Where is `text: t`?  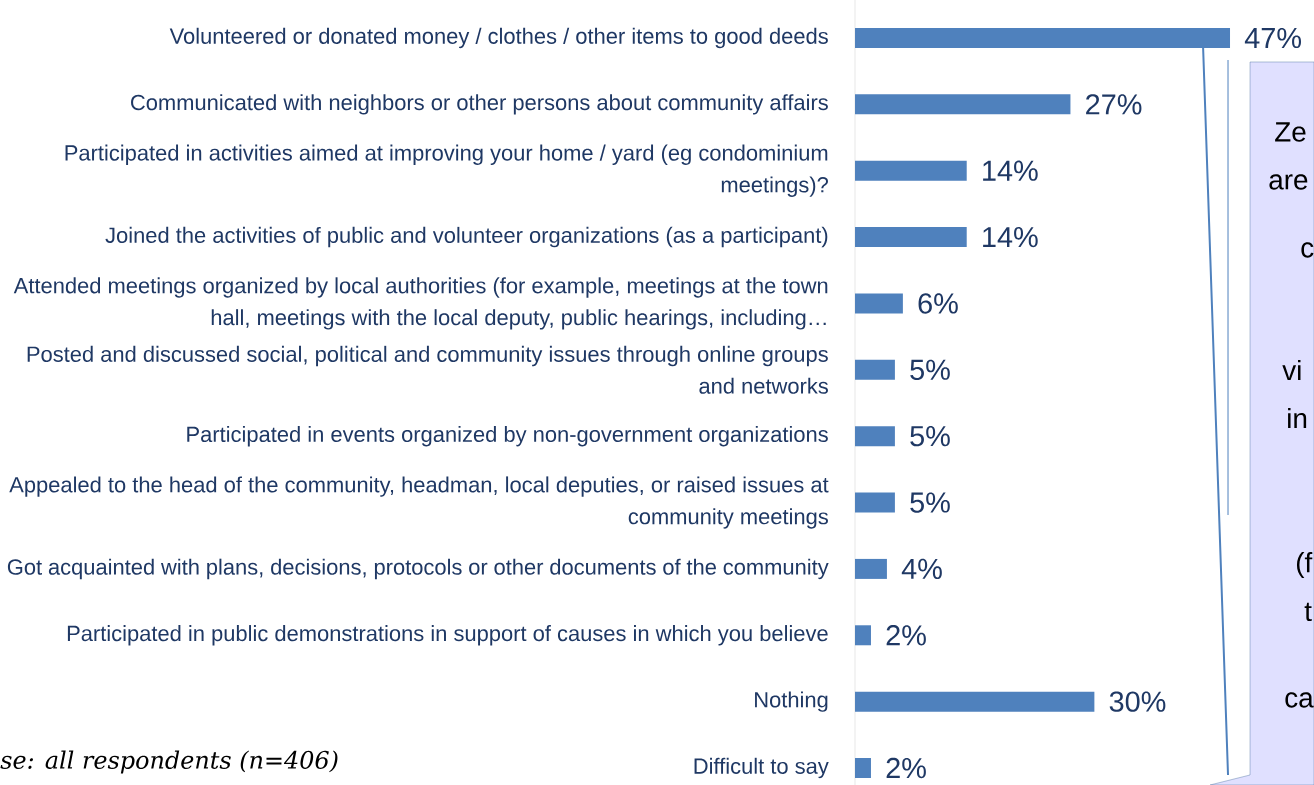
text: t is located at coordinates (1308, 612).